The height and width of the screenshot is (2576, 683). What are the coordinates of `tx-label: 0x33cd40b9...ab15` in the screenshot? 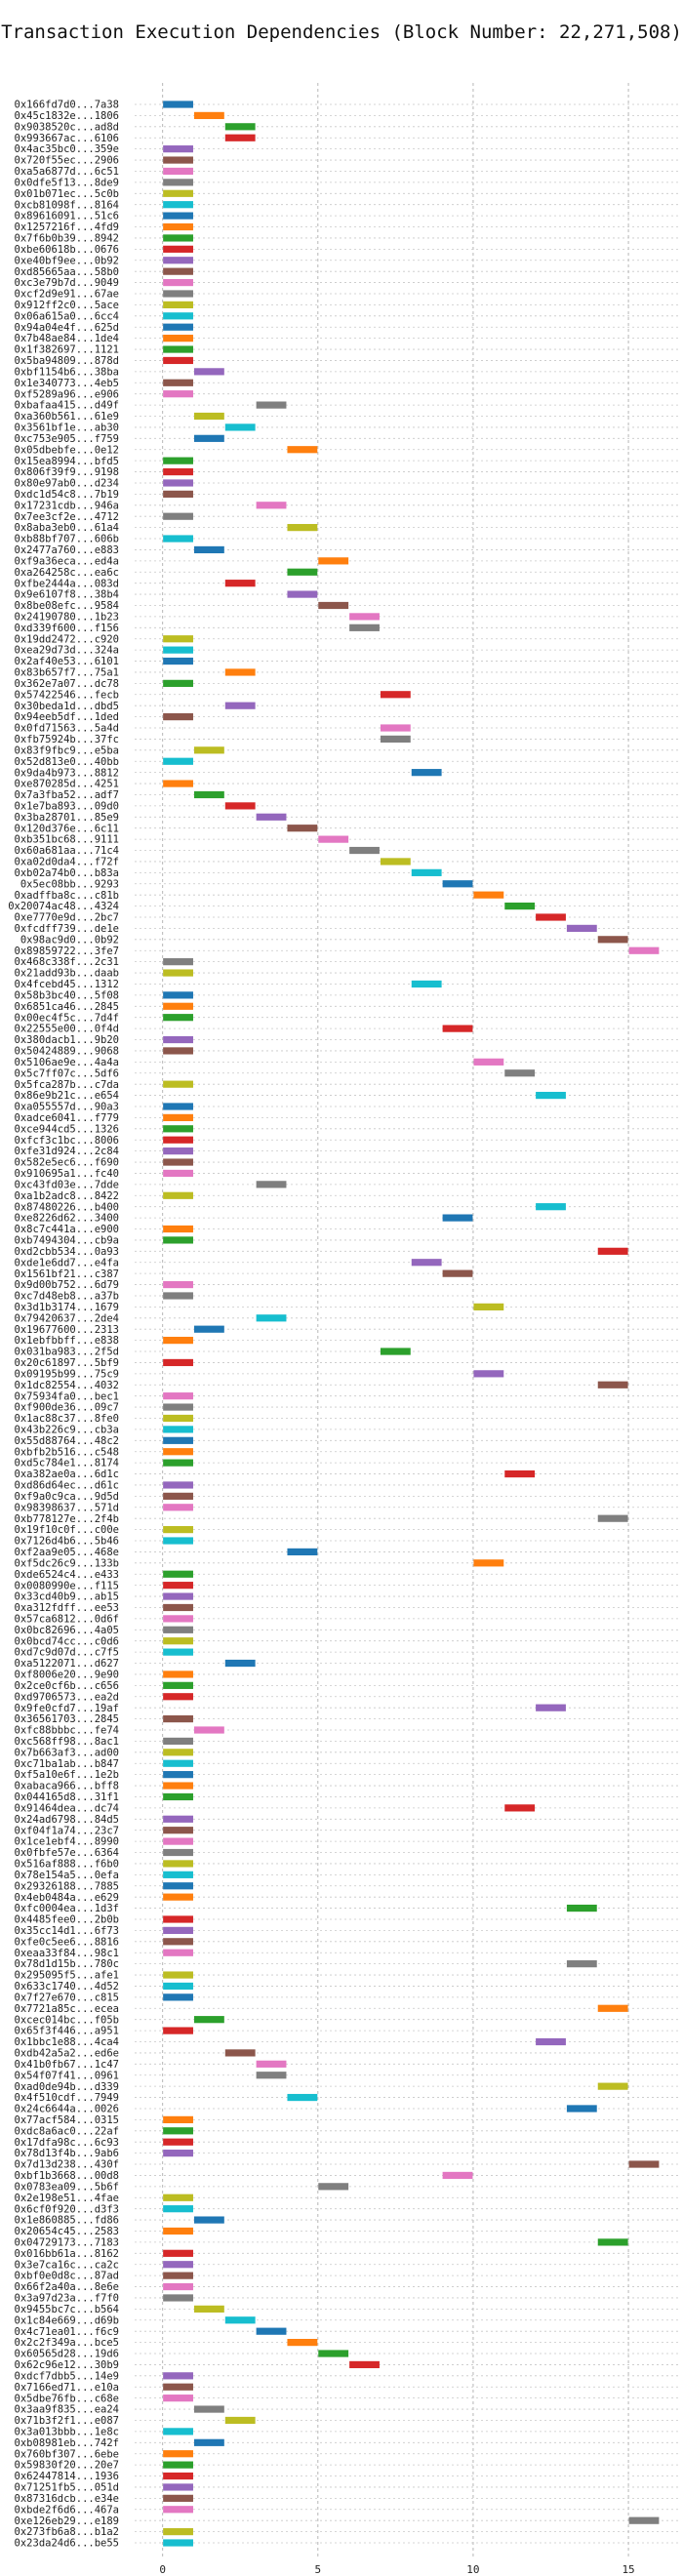 It's located at (67, 1597).